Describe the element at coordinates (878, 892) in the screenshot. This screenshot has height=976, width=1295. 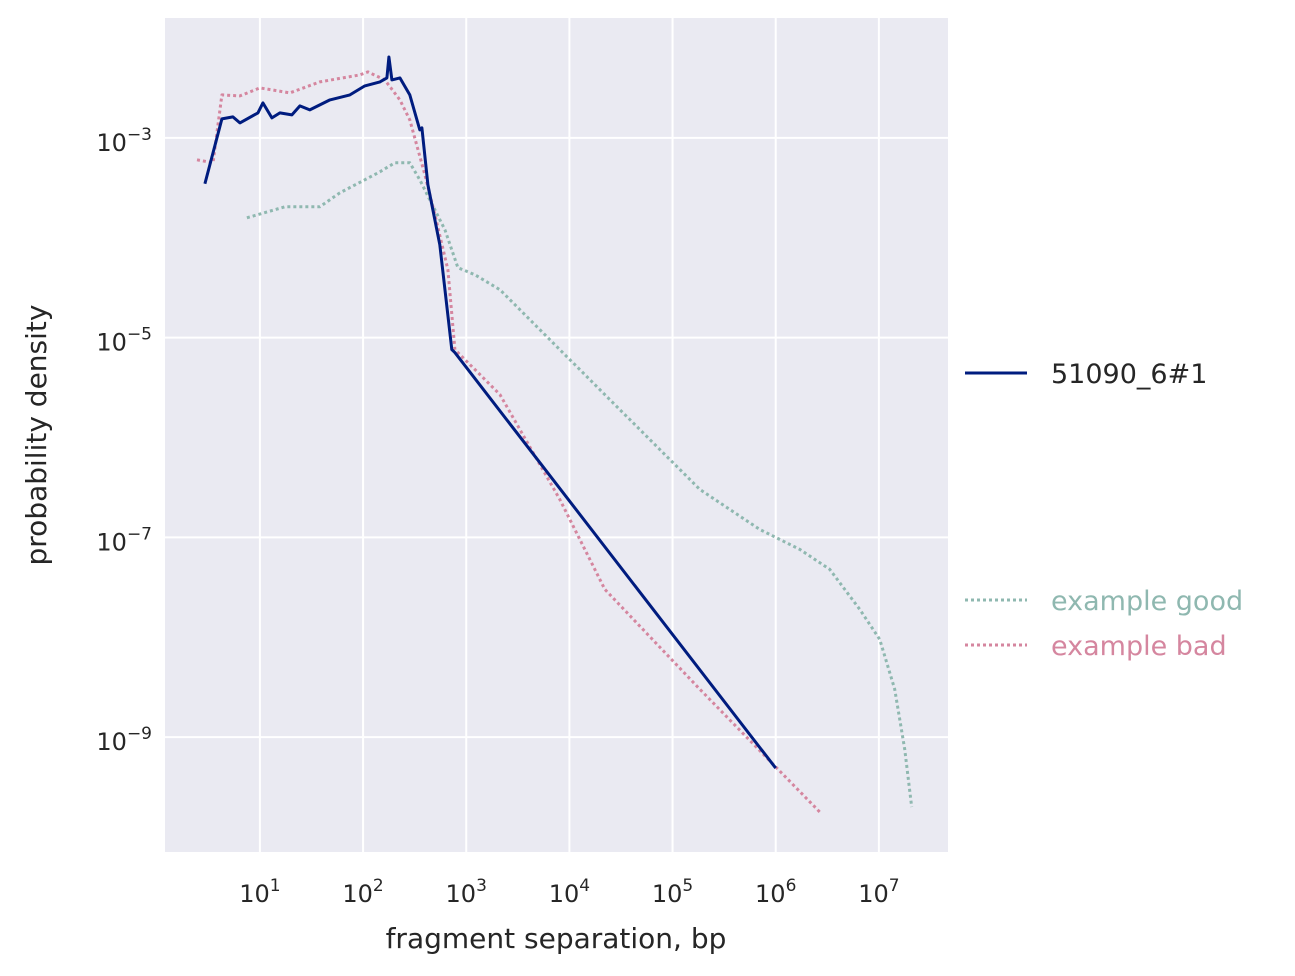
I see `x-tick-label: 10⁷` at that location.